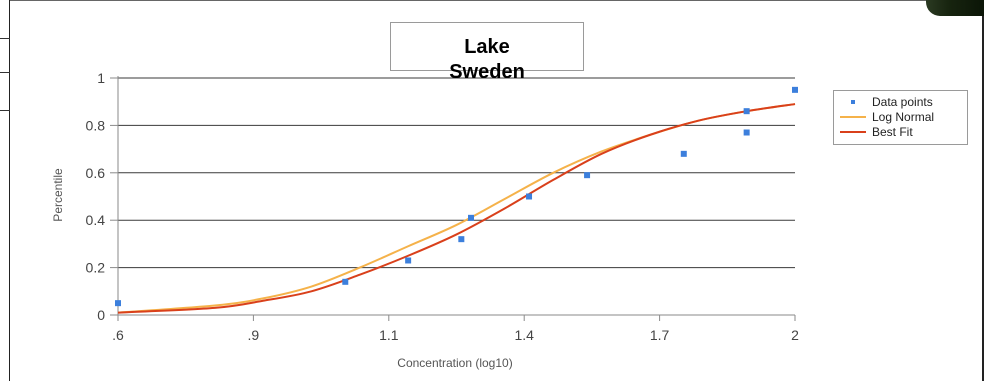  I want to click on legend-swatch-data-points, so click(853, 101).